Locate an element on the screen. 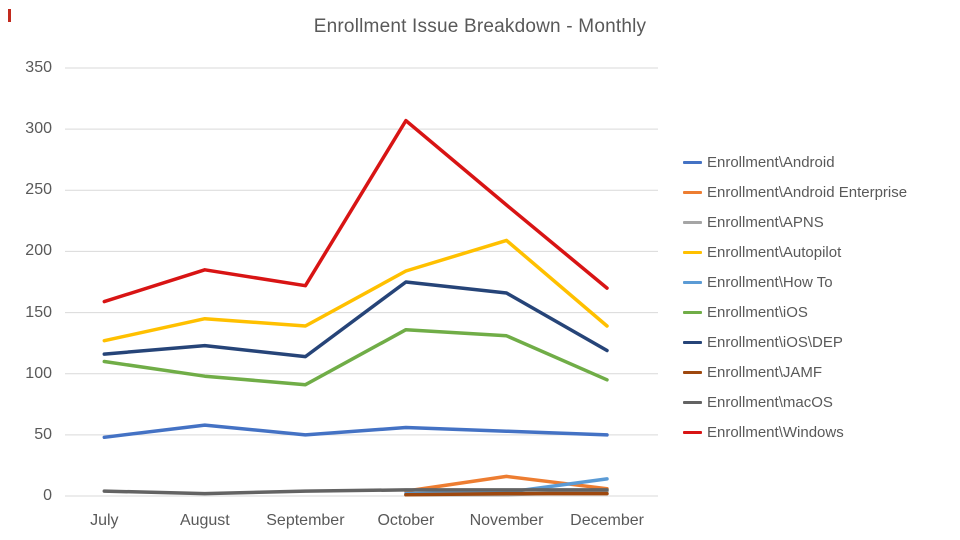  y-axis-label: 200 is located at coordinates (38, 251).